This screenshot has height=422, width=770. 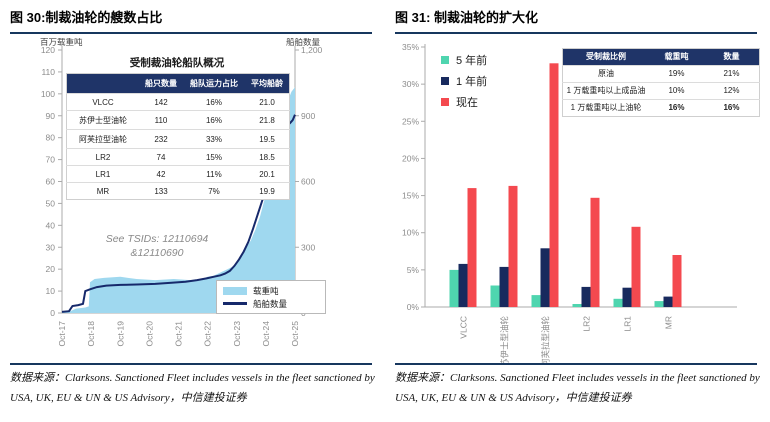 I want to click on legend-label-ship-count: 船舶数量, so click(x=270, y=303).